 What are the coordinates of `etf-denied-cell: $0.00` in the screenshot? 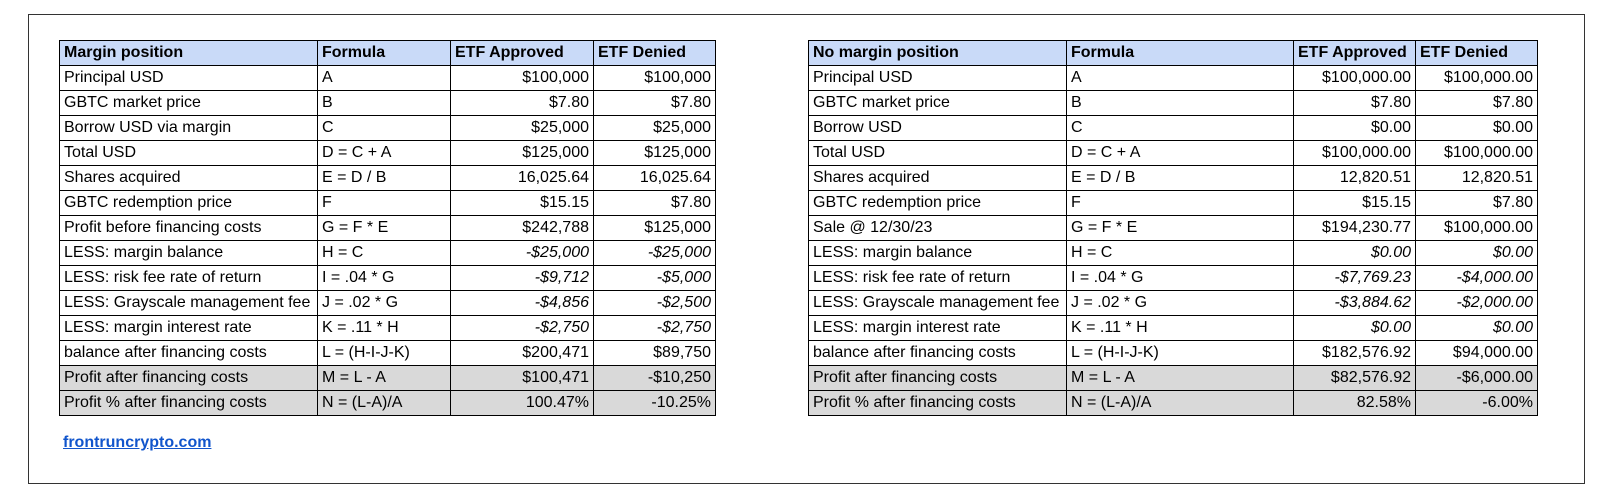 It's located at (1476, 328).